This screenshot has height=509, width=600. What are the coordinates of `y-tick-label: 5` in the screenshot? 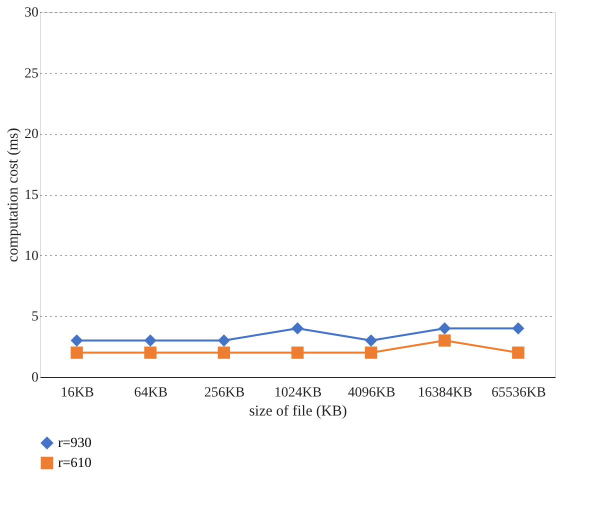 It's located at (35, 317).